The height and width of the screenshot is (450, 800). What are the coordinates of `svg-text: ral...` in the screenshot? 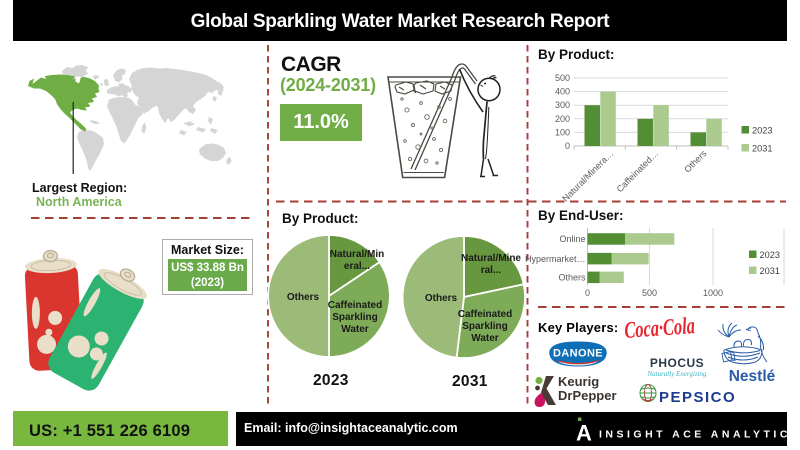 It's located at (491, 270).